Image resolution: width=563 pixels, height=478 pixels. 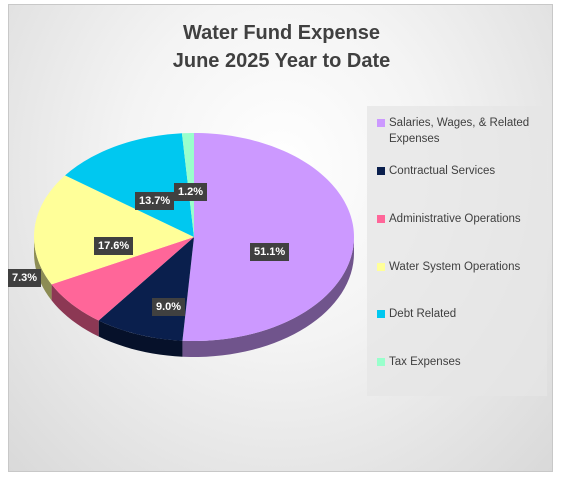 What do you see at coordinates (425, 362) in the screenshot?
I see `legend-label: Tax Expenses` at bounding box center [425, 362].